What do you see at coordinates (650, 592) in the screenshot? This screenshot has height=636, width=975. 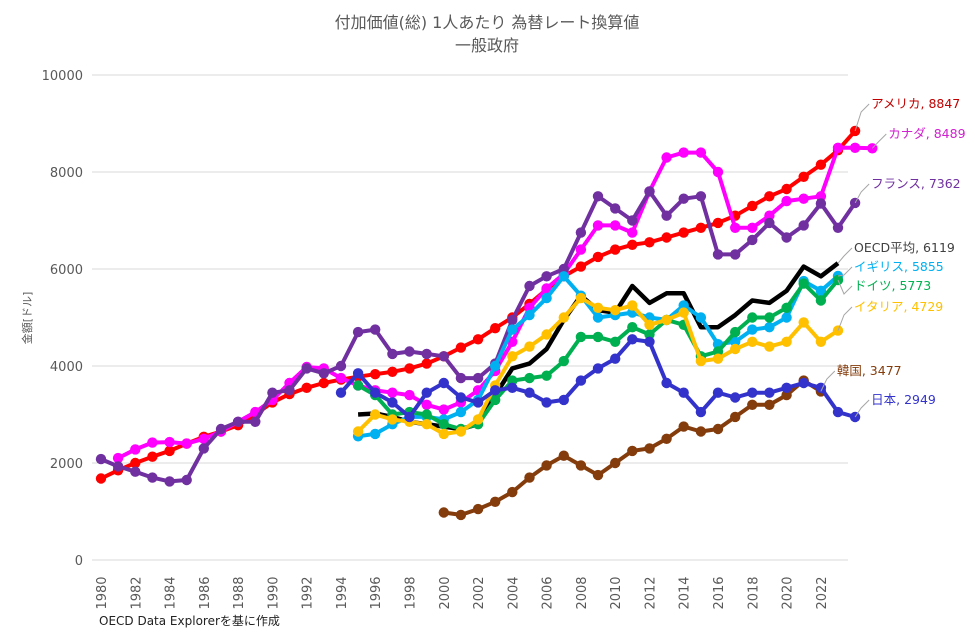 I see `x-tick-label: 2012` at bounding box center [650, 592].